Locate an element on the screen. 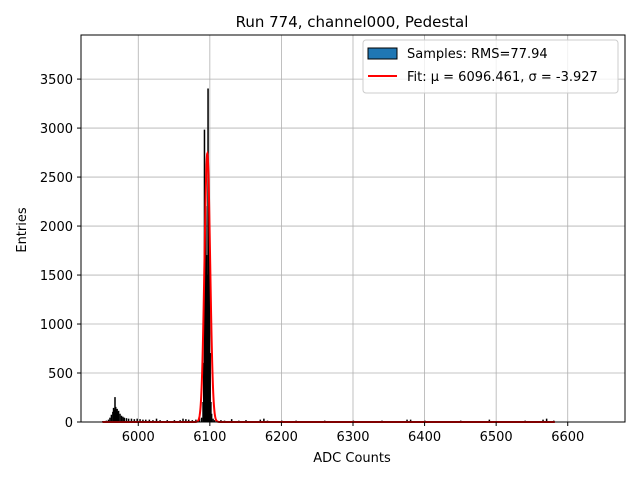 The height and width of the screenshot is (480, 640). legend-box is located at coordinates (490, 66).